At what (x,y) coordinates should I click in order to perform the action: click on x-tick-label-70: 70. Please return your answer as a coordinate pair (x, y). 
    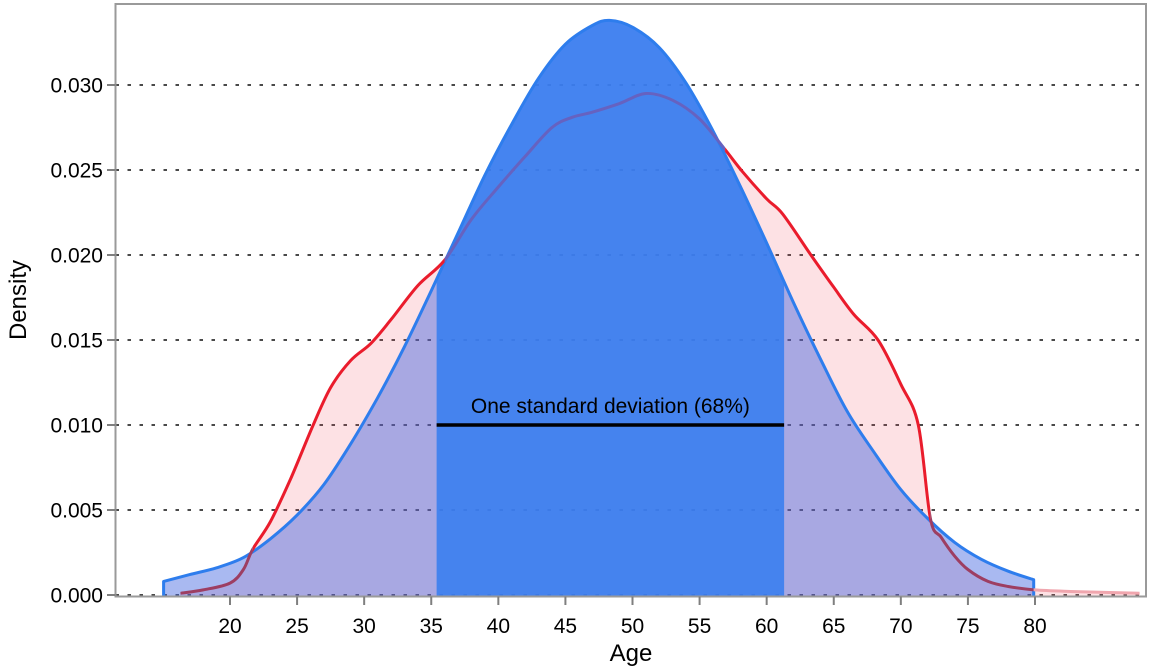
    Looking at the image, I should click on (900, 626).